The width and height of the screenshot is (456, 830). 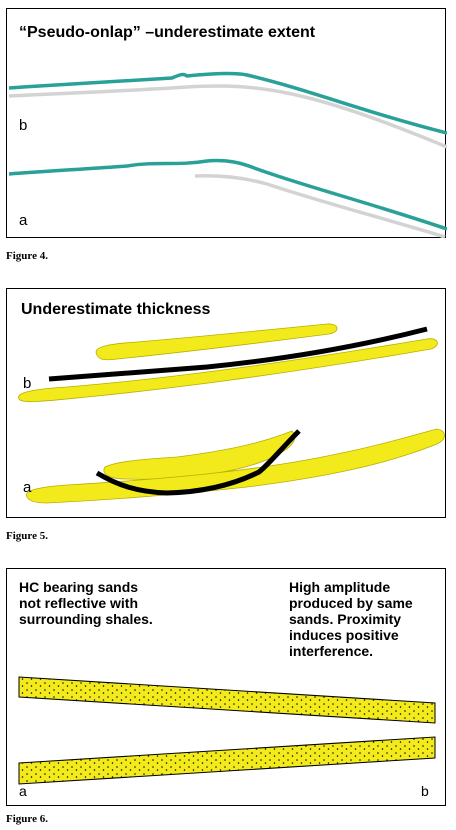 What do you see at coordinates (27, 256) in the screenshot?
I see `figure-4-caption: Figure 4.` at bounding box center [27, 256].